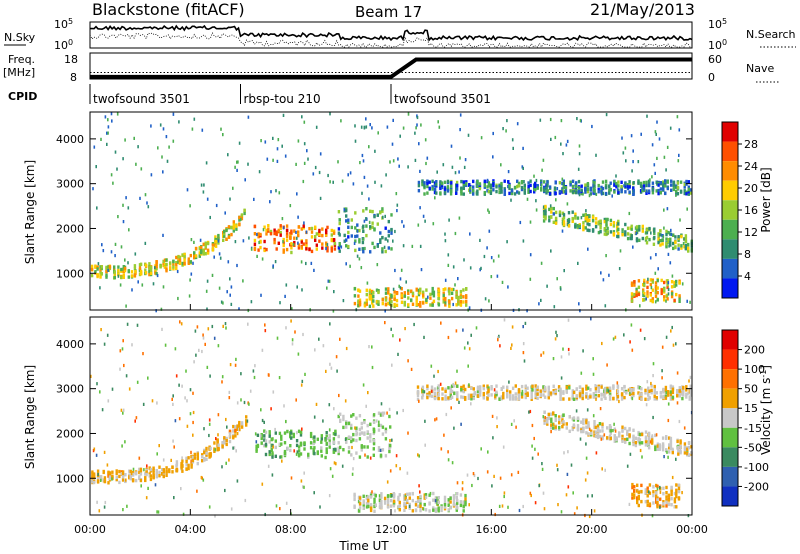 The width and height of the screenshot is (800, 554). I want to click on colorbar-tick-label-6: 4, so click(747, 276).